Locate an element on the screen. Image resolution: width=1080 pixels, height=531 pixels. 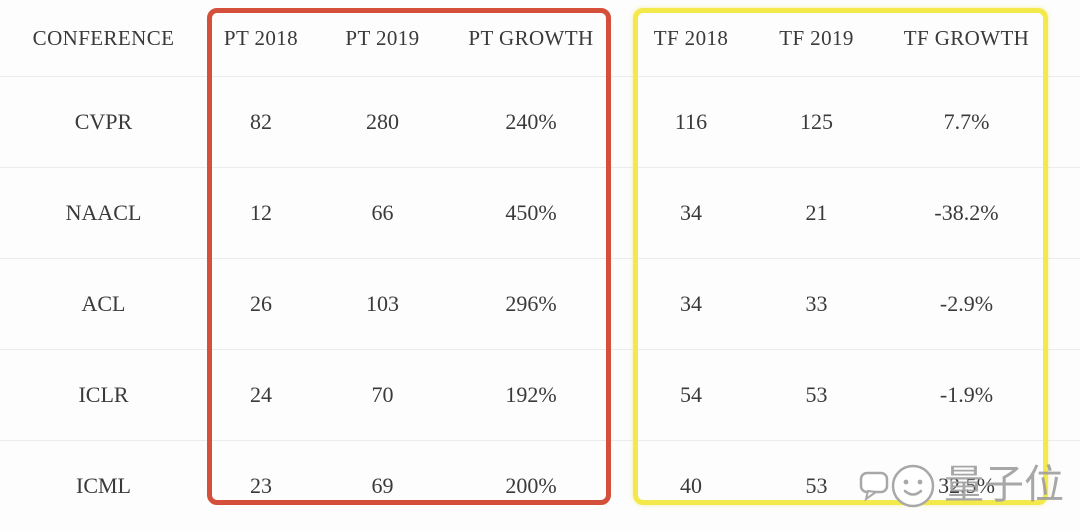
row-label: CVPR is located at coordinates (103, 121).